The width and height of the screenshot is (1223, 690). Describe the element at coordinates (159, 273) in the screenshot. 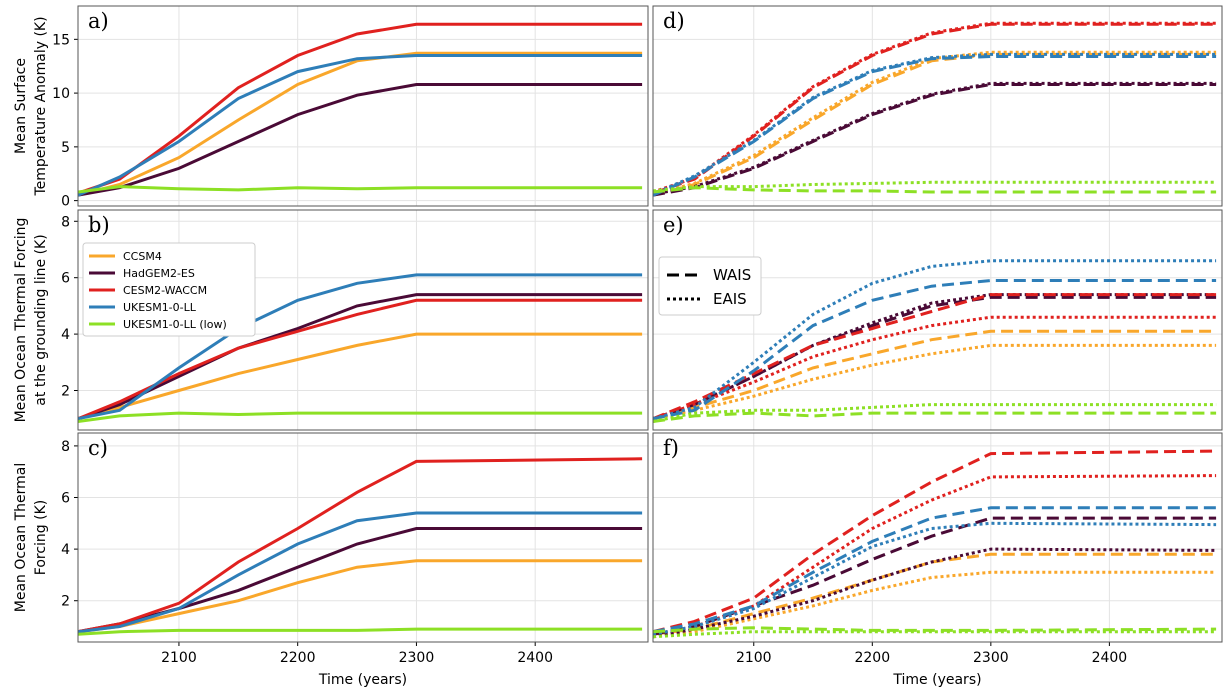

I see `legend-label: HadGEM2-ES` at that location.